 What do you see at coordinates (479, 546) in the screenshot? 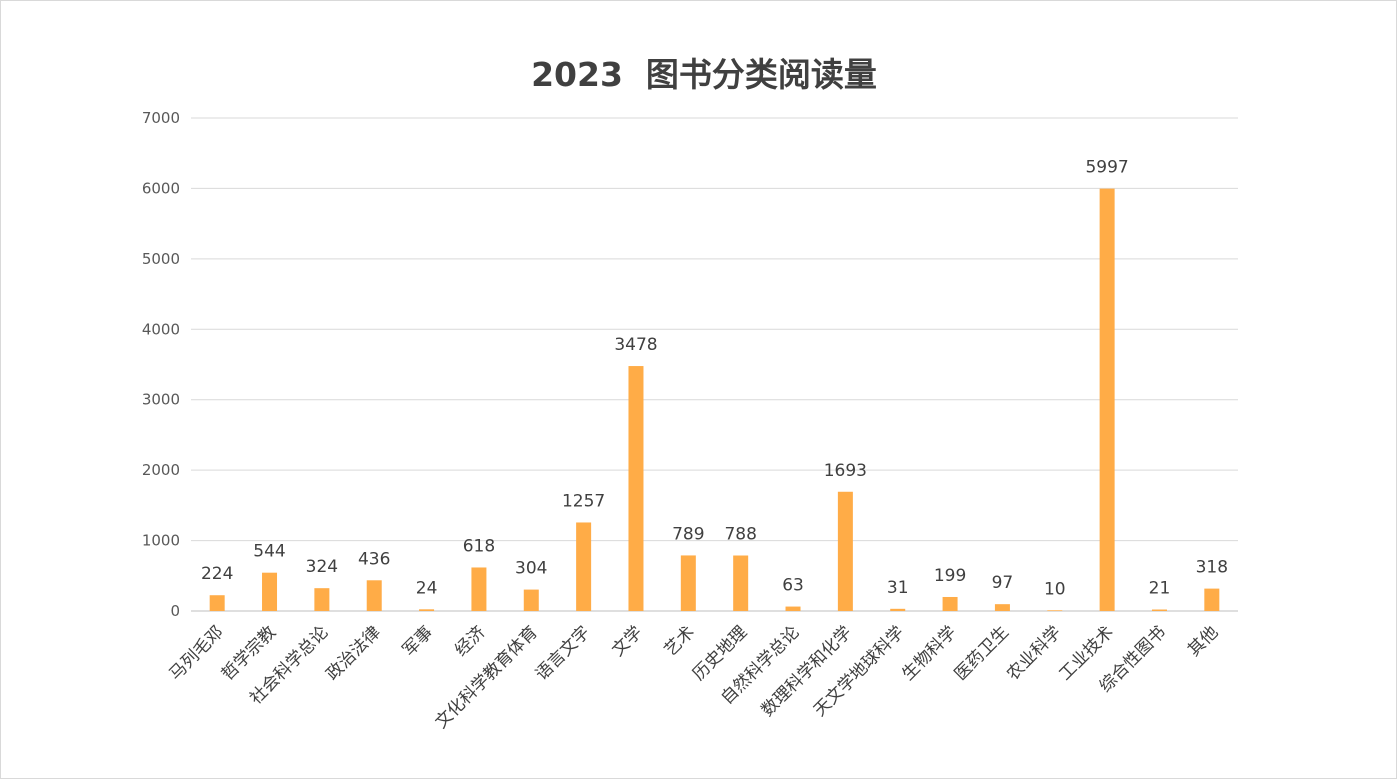
I see `data-label-5: 618` at bounding box center [479, 546].